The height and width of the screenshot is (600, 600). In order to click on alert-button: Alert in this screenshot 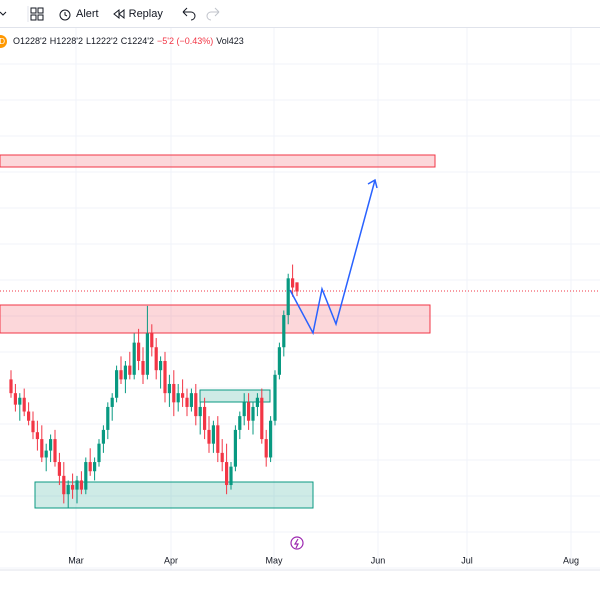, I will do `click(78, 14)`.